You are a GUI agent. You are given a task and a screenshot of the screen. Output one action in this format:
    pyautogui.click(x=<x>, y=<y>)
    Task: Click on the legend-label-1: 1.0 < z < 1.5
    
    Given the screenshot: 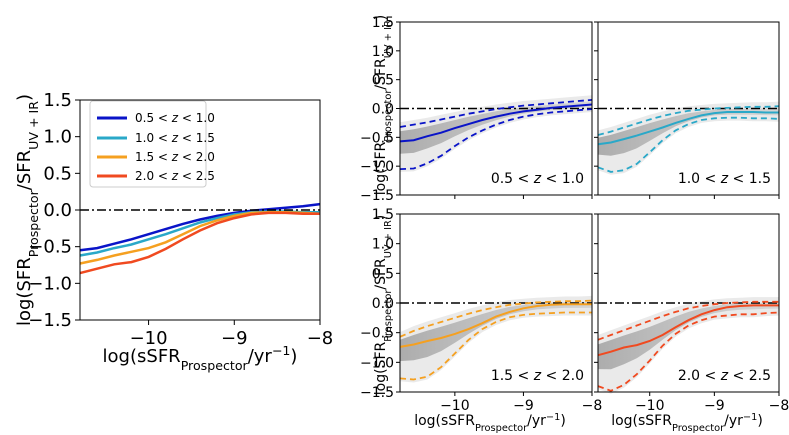 What is the action you would take?
    pyautogui.click(x=175, y=138)
    